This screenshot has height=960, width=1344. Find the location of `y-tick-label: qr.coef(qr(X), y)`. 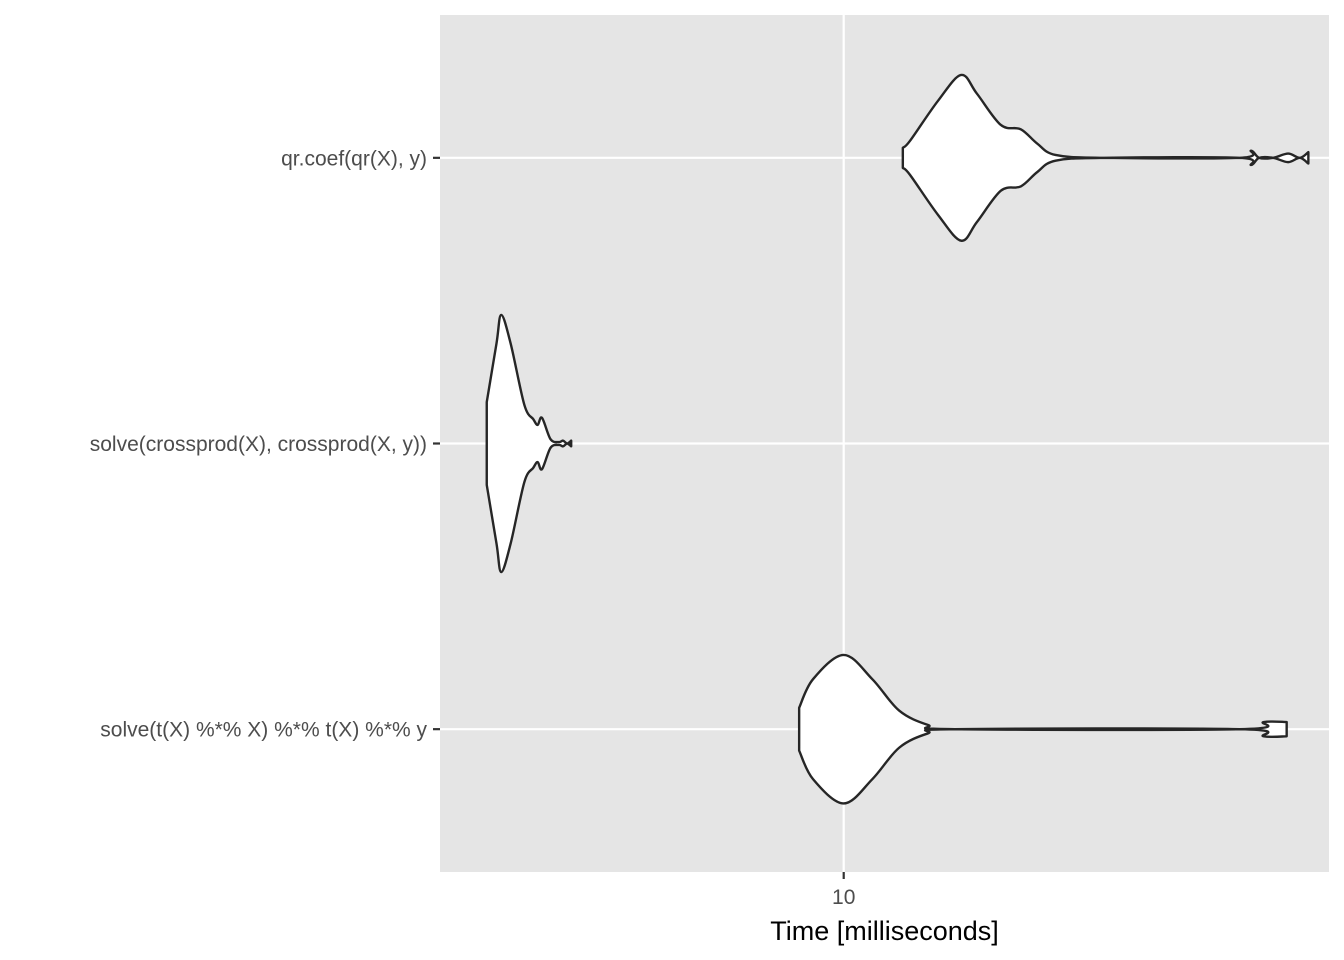

y-tick-label: qr.coef(qr(X), y) is located at coordinates (354, 158).